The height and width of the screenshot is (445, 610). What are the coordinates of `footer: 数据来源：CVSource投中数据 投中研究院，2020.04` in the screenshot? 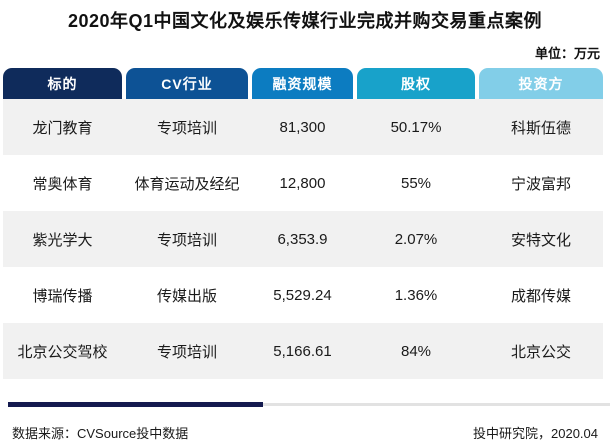 It's located at (305, 432).